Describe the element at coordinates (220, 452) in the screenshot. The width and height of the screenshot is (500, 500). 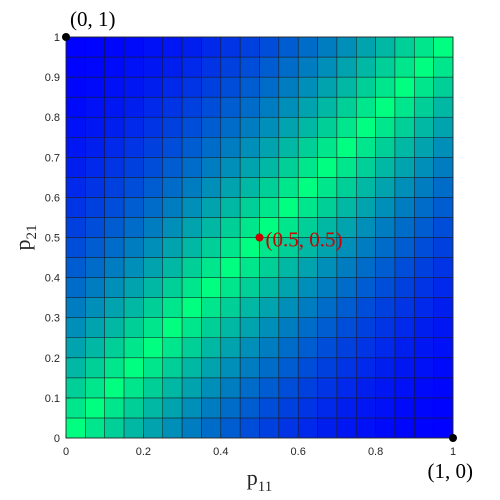
I see `x-tick-label: 0.4` at that location.